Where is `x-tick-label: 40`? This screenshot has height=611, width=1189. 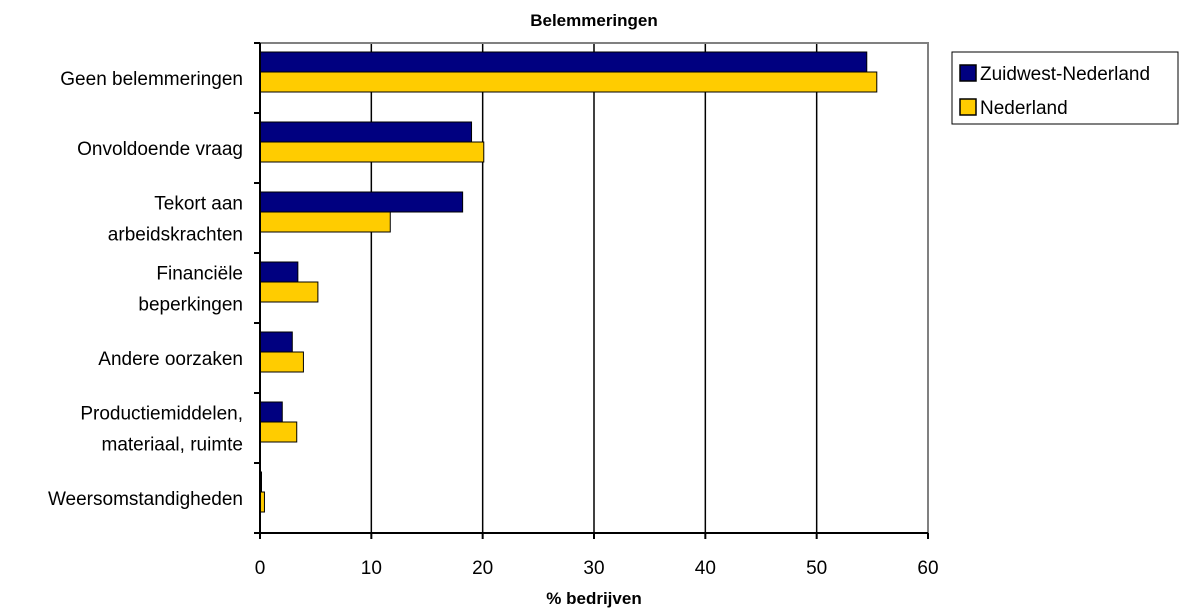 x-tick-label: 40 is located at coordinates (705, 568).